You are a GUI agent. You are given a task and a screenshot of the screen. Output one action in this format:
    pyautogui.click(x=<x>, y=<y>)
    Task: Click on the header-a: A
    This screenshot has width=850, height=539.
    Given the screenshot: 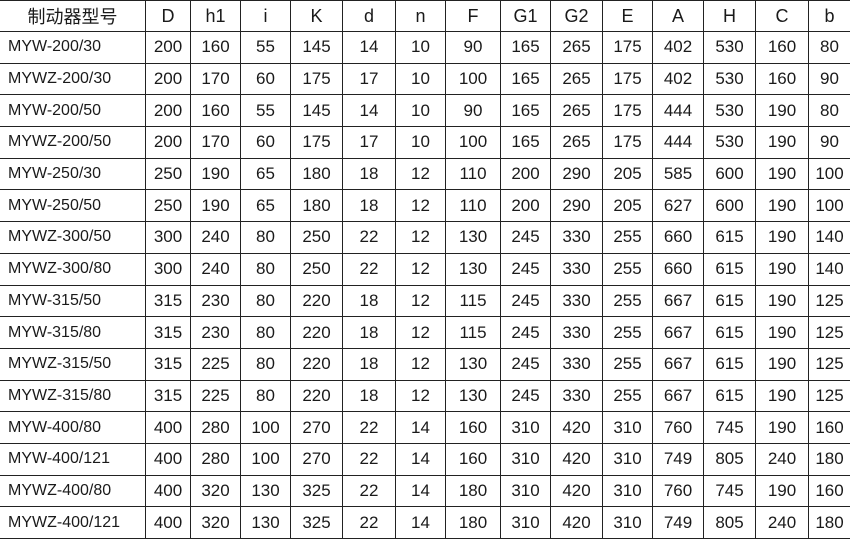 What is the action you would take?
    pyautogui.click(x=678, y=16)
    